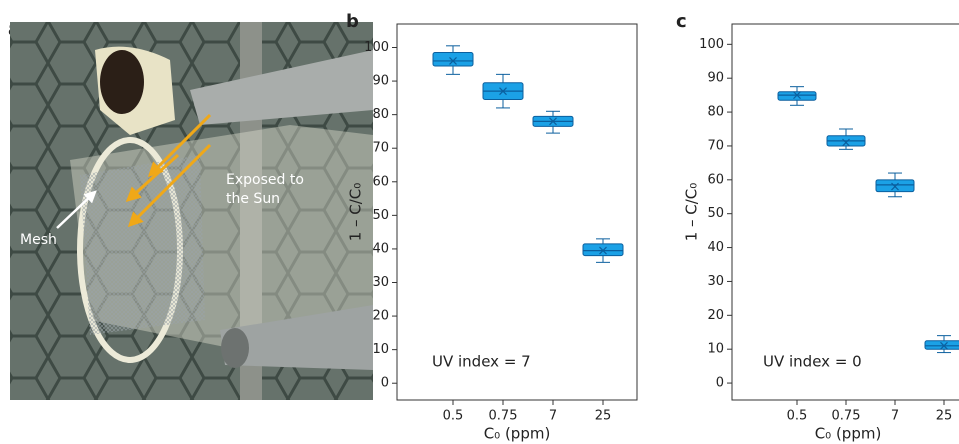 Image resolution: width=959 pixels, height=444 pixels. I want to click on sun-label: Exposed to, so click(265, 180).